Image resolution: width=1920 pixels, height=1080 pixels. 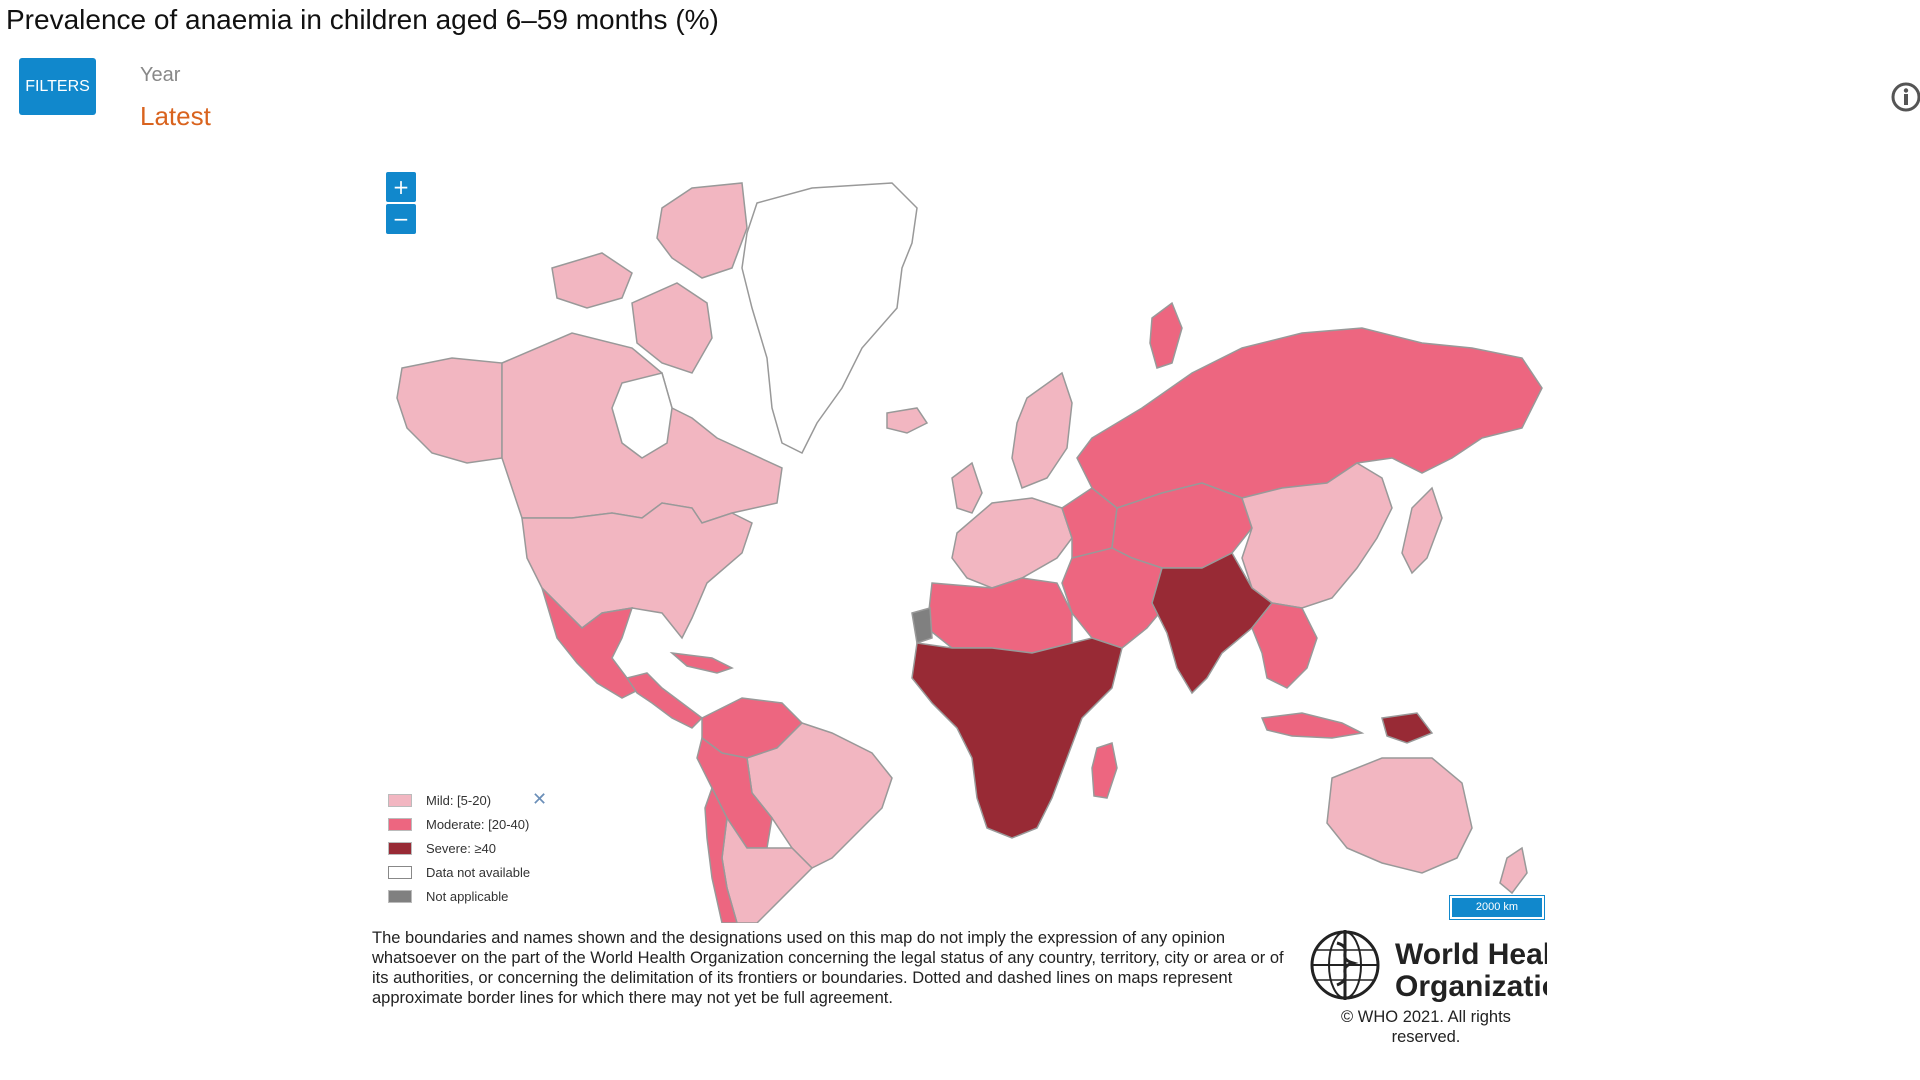 I want to click on region-middle-east, so click(x=1117, y=598).